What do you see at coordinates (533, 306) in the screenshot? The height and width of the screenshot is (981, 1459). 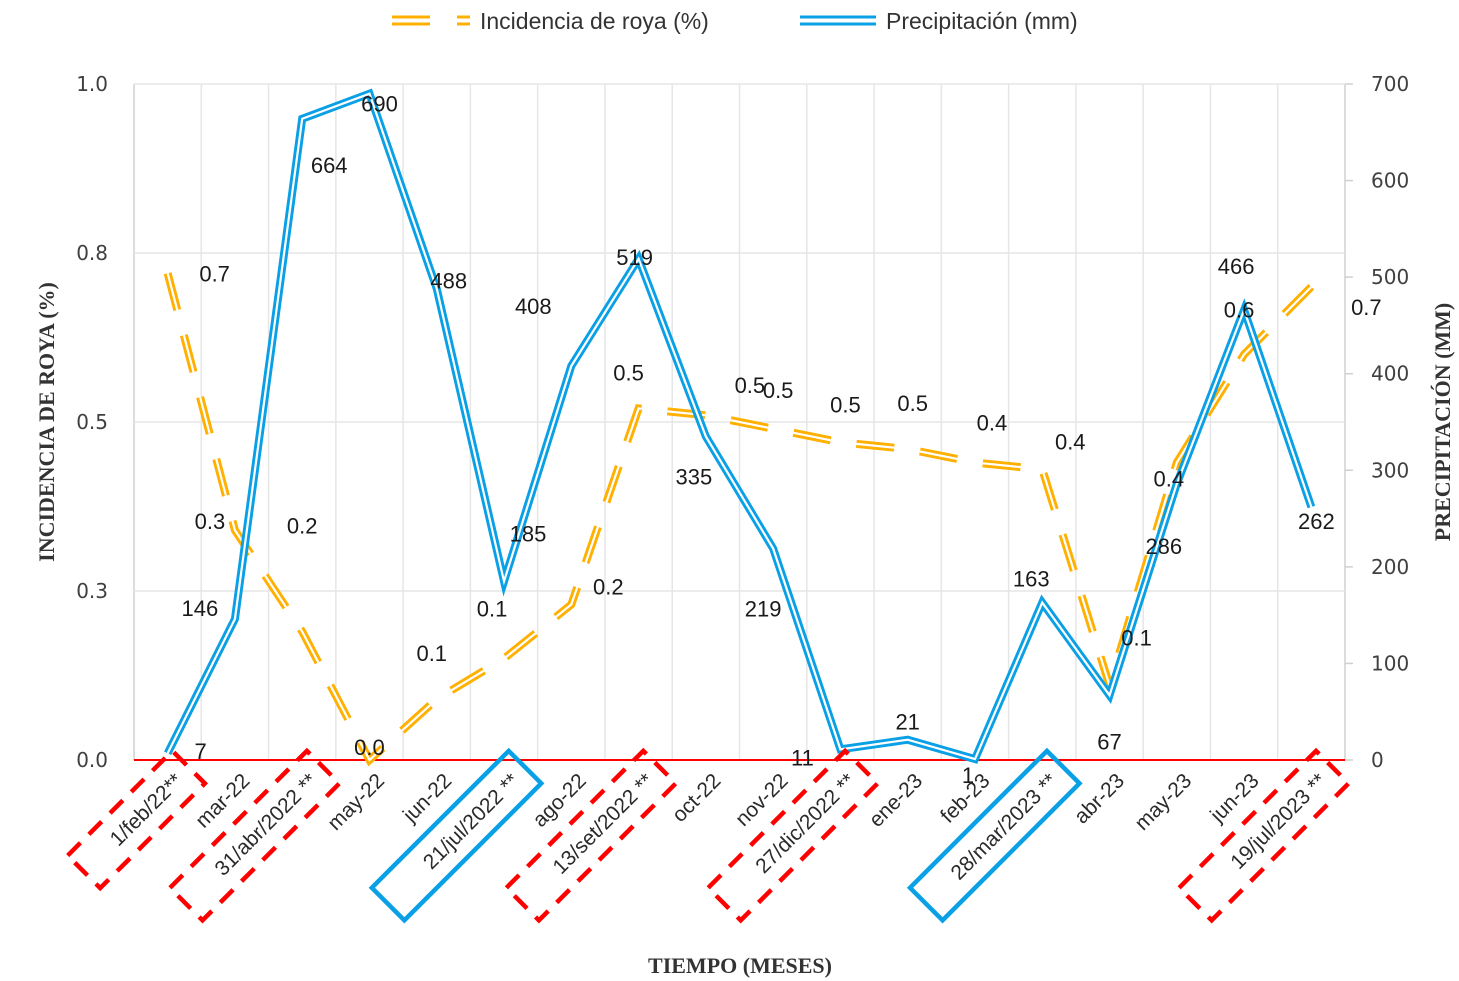 I see `precipitacion-data-label: 408` at bounding box center [533, 306].